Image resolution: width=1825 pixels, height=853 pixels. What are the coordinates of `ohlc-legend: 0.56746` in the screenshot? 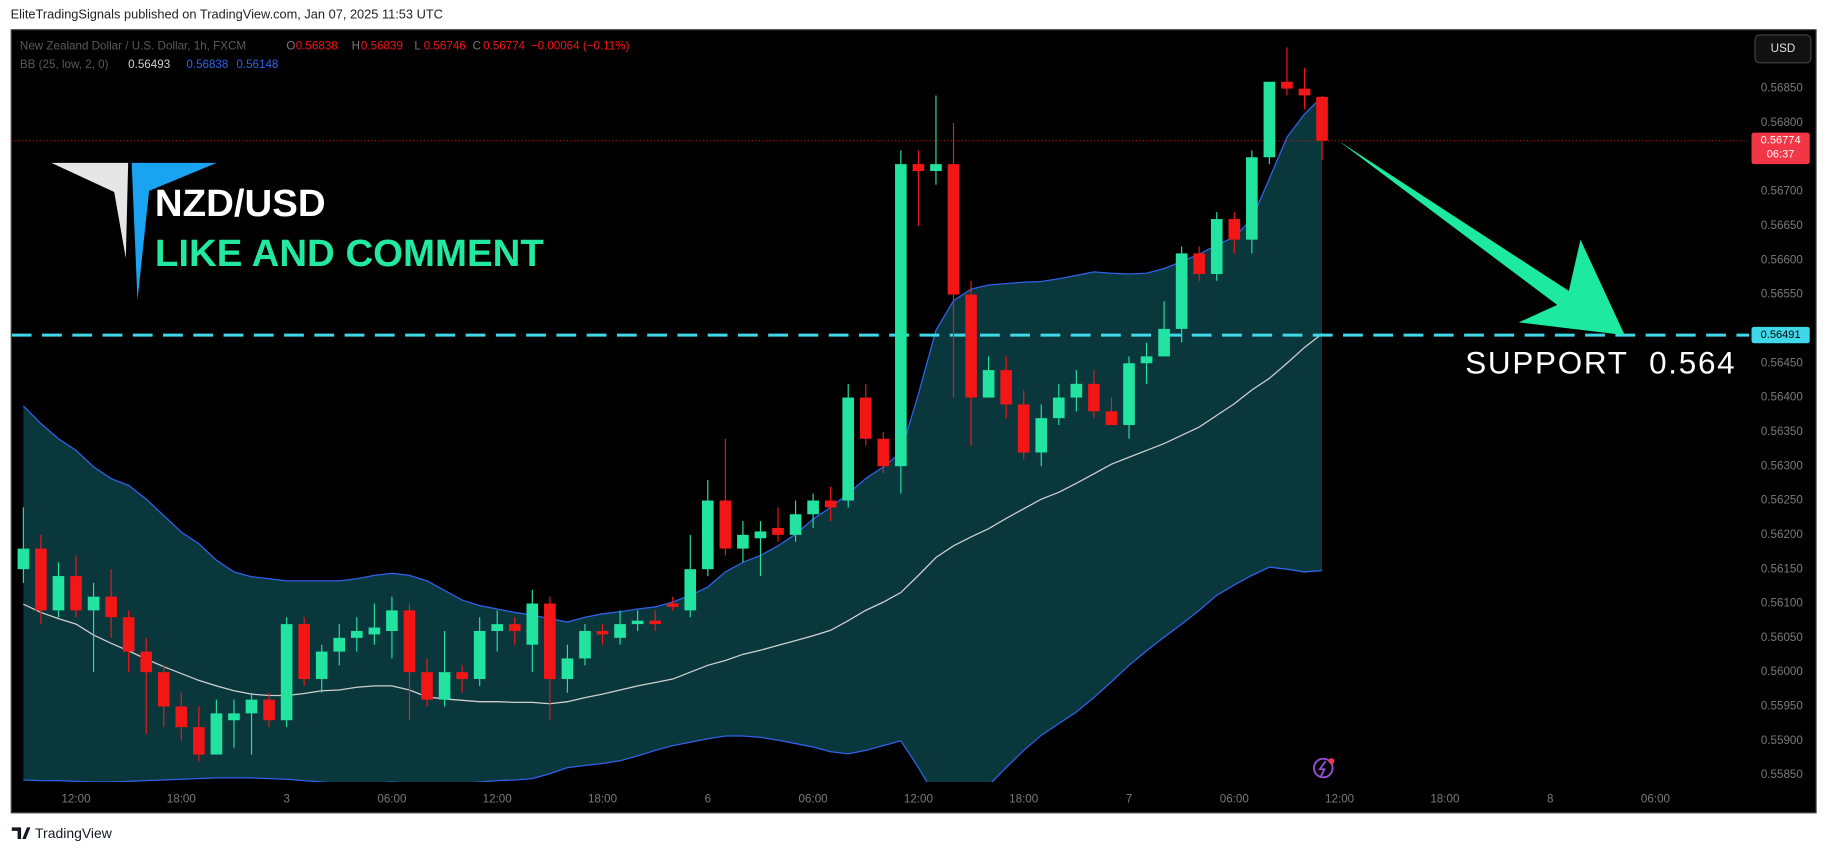 It's located at (445, 46).